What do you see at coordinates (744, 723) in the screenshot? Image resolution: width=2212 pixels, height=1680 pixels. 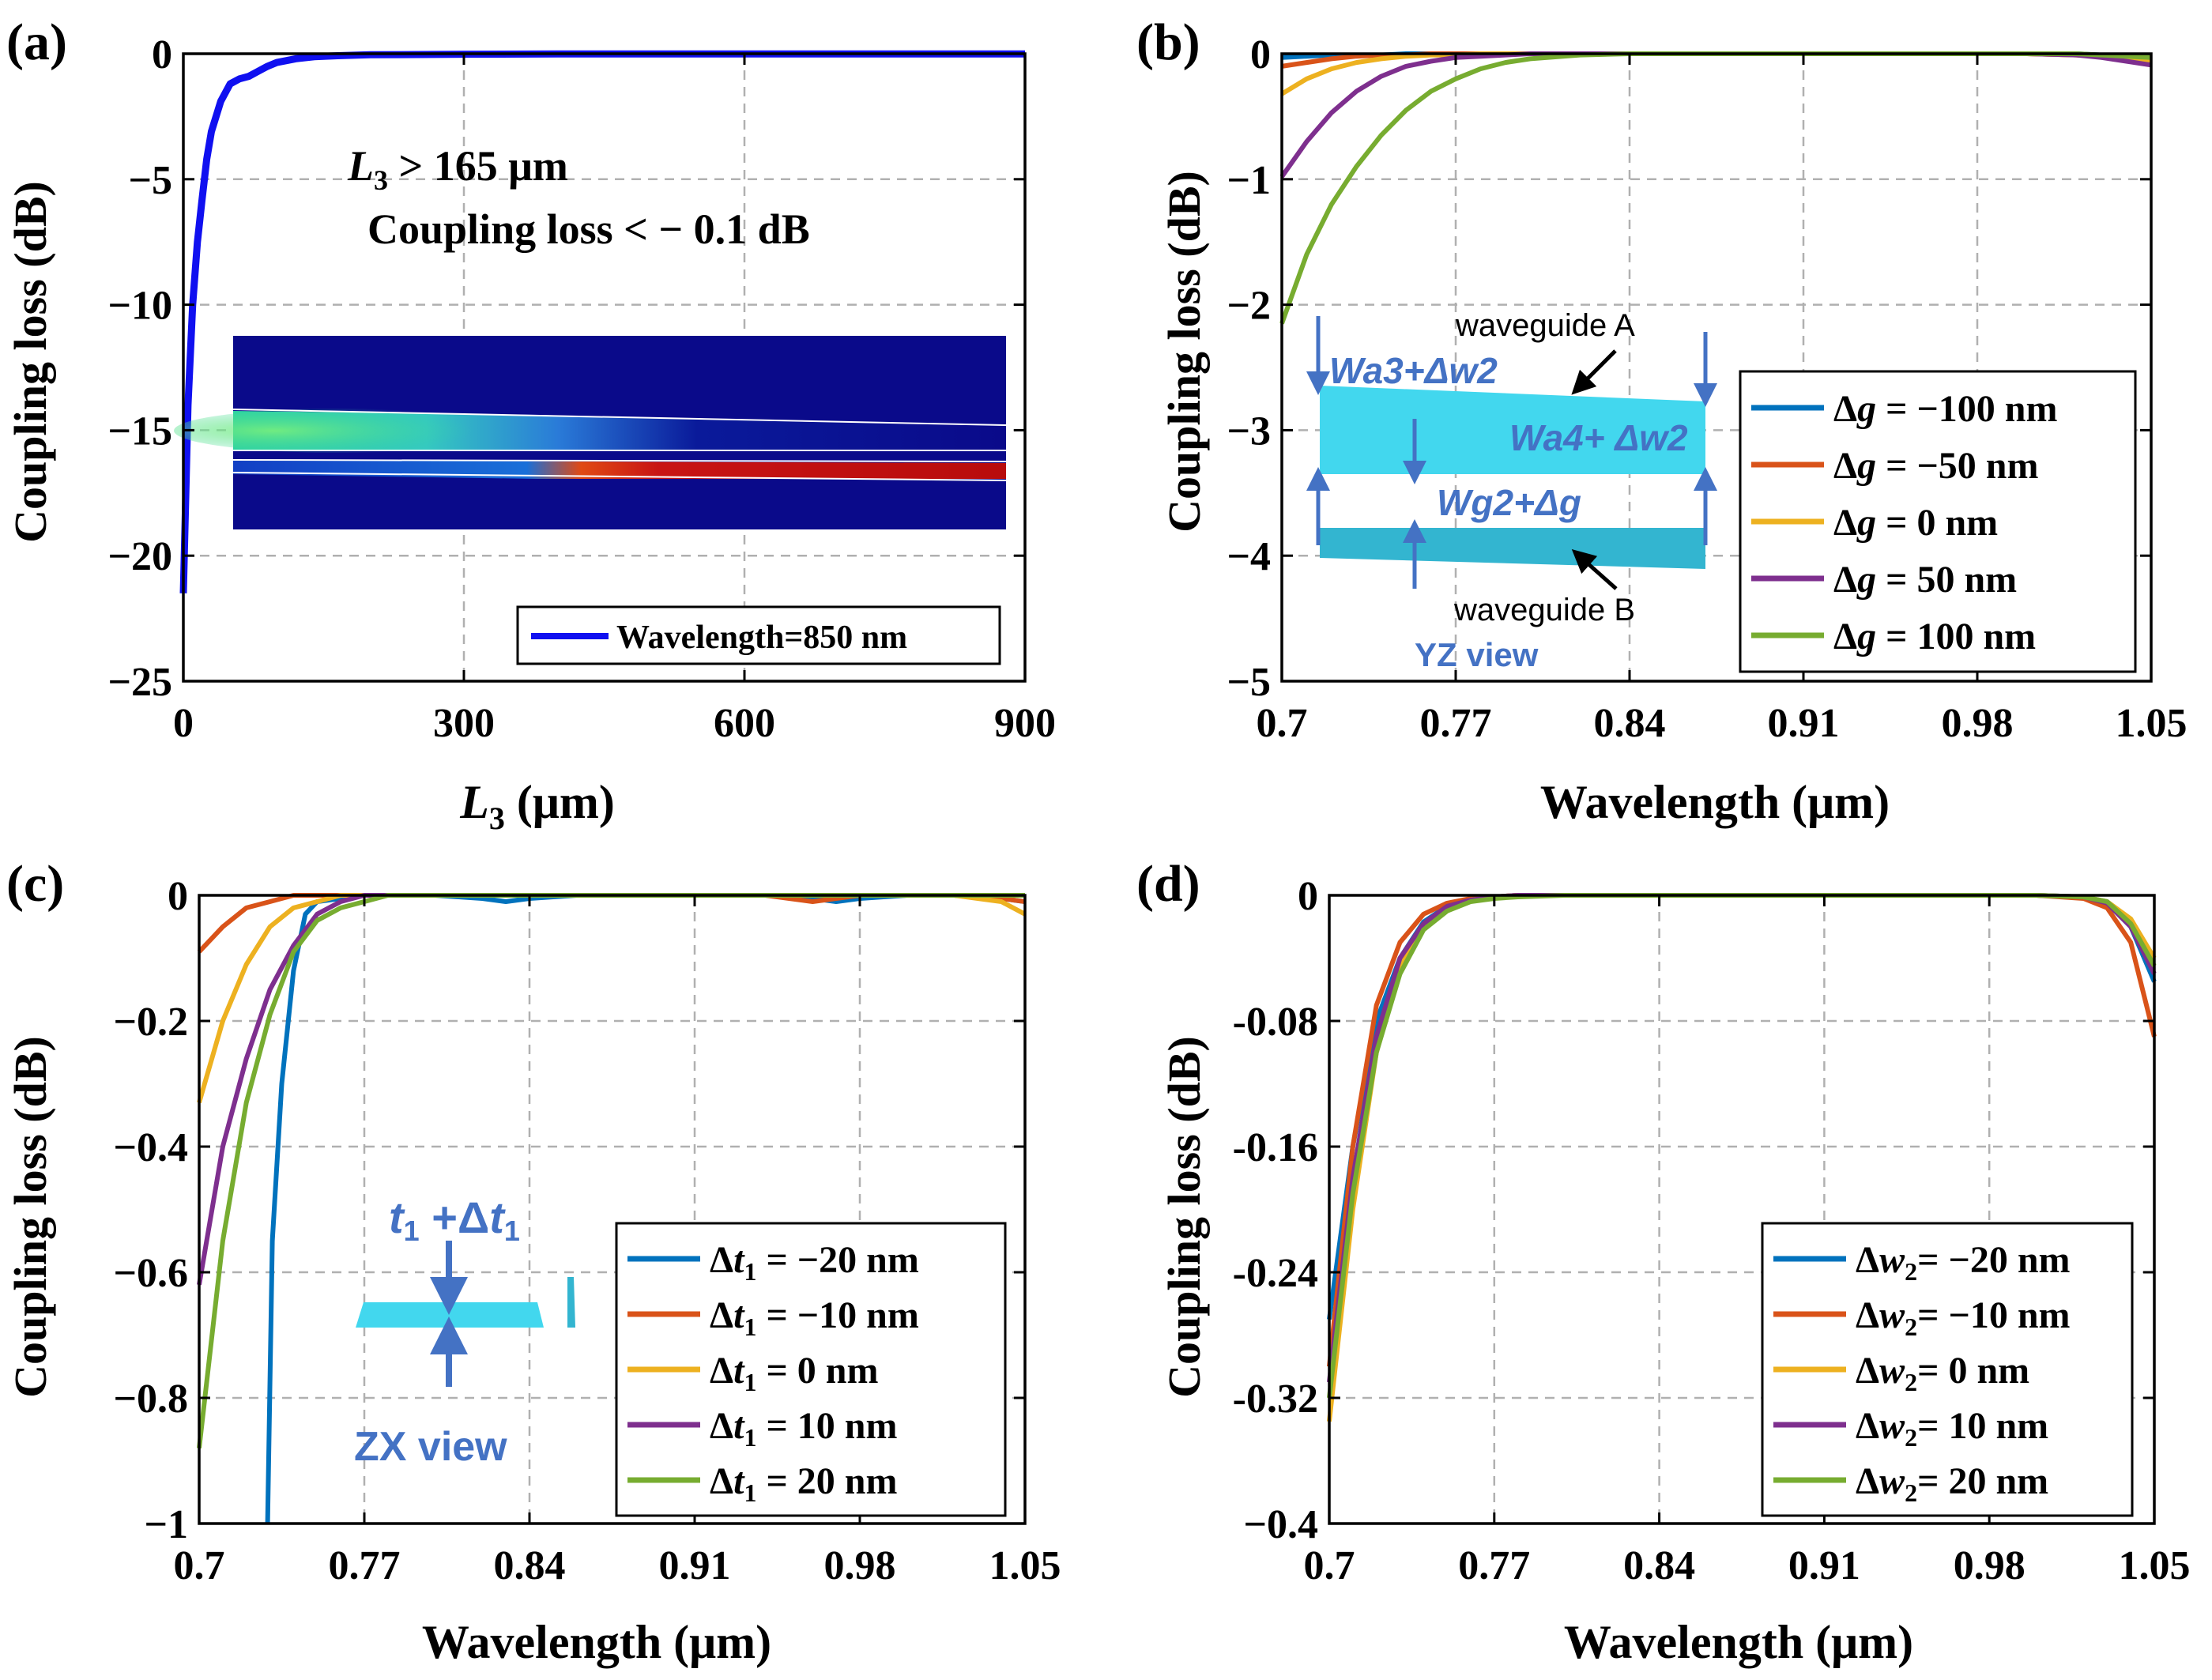 I see `x-tick-label: 600` at bounding box center [744, 723].